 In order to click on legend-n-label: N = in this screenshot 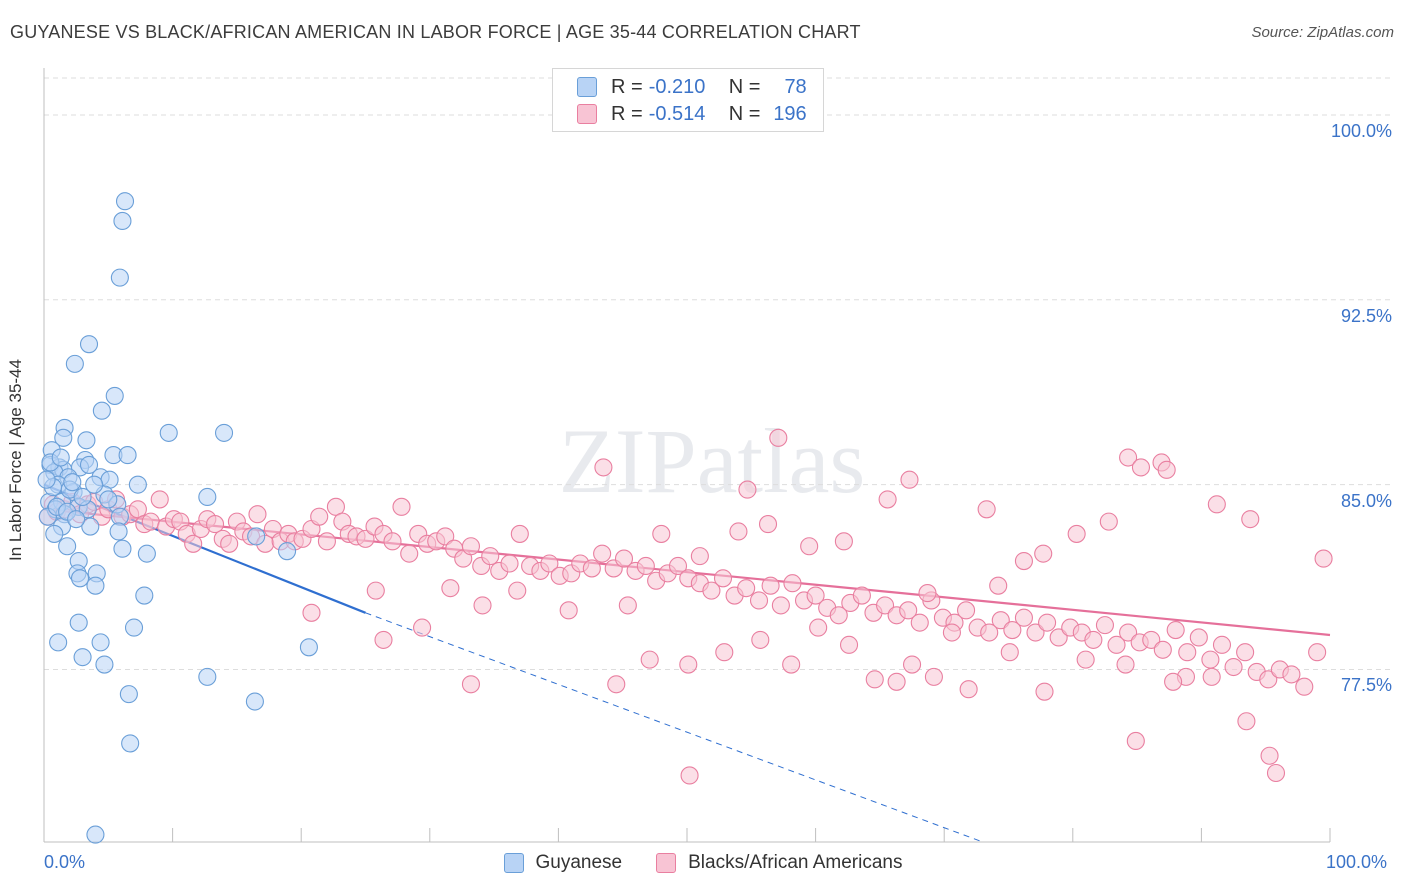, I will do `click(744, 113)`.